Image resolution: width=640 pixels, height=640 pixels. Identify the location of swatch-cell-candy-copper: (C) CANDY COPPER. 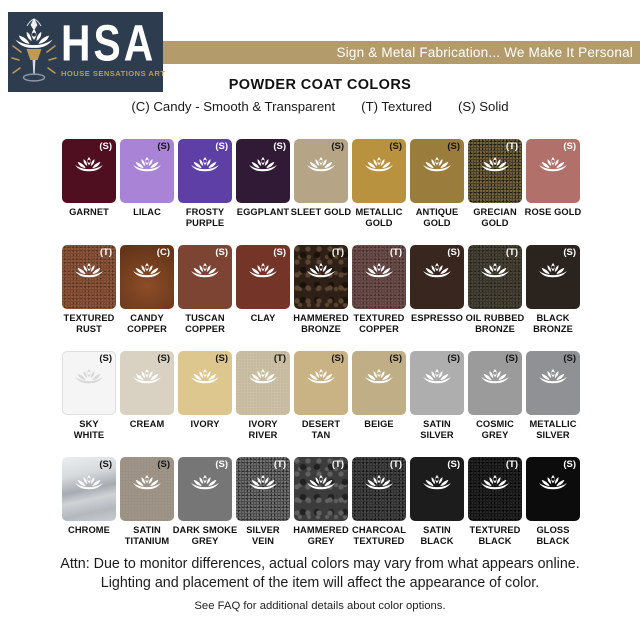
(147, 298).